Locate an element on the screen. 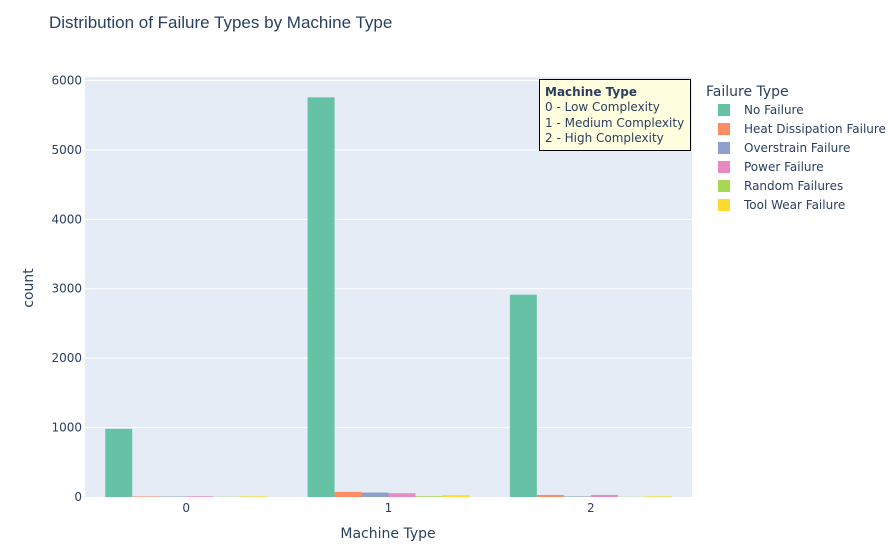 This screenshot has height=550, width=888. legend-item: Heat Dissipation Failure is located at coordinates (802, 129).